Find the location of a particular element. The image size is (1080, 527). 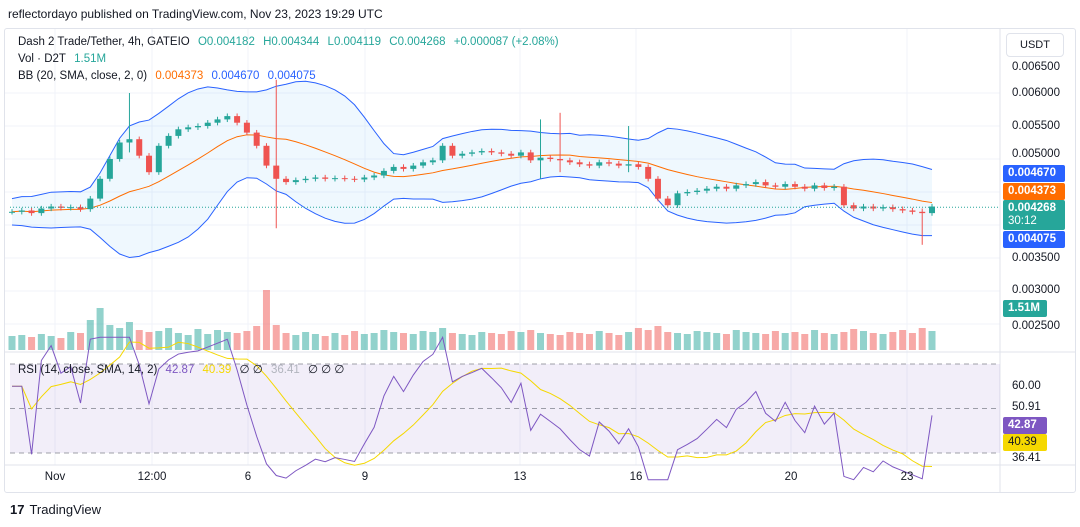

x-tick: 9 is located at coordinates (365, 477).